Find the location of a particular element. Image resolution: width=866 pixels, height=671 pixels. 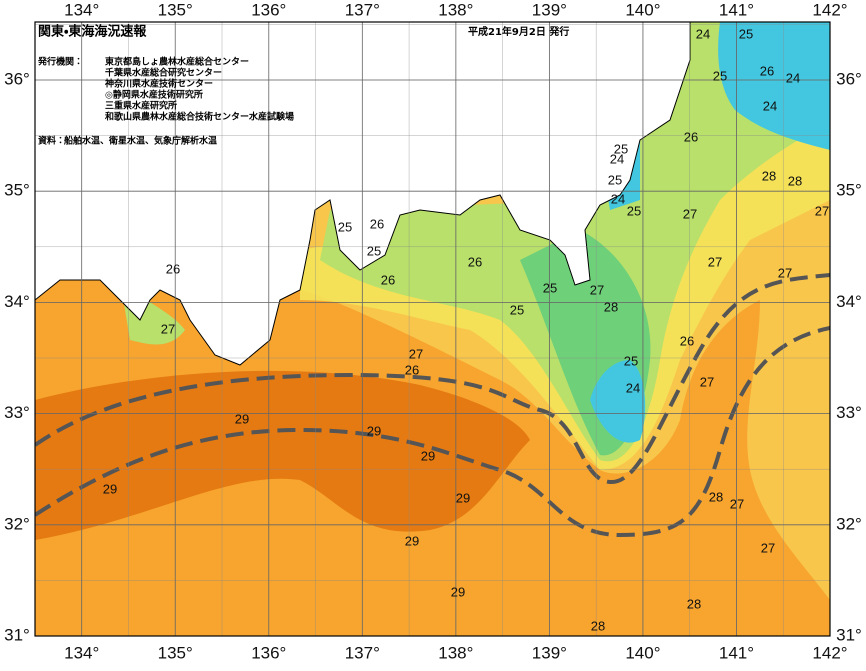

issuer: ◎静岡県水産技術研究所 is located at coordinates (154, 95).